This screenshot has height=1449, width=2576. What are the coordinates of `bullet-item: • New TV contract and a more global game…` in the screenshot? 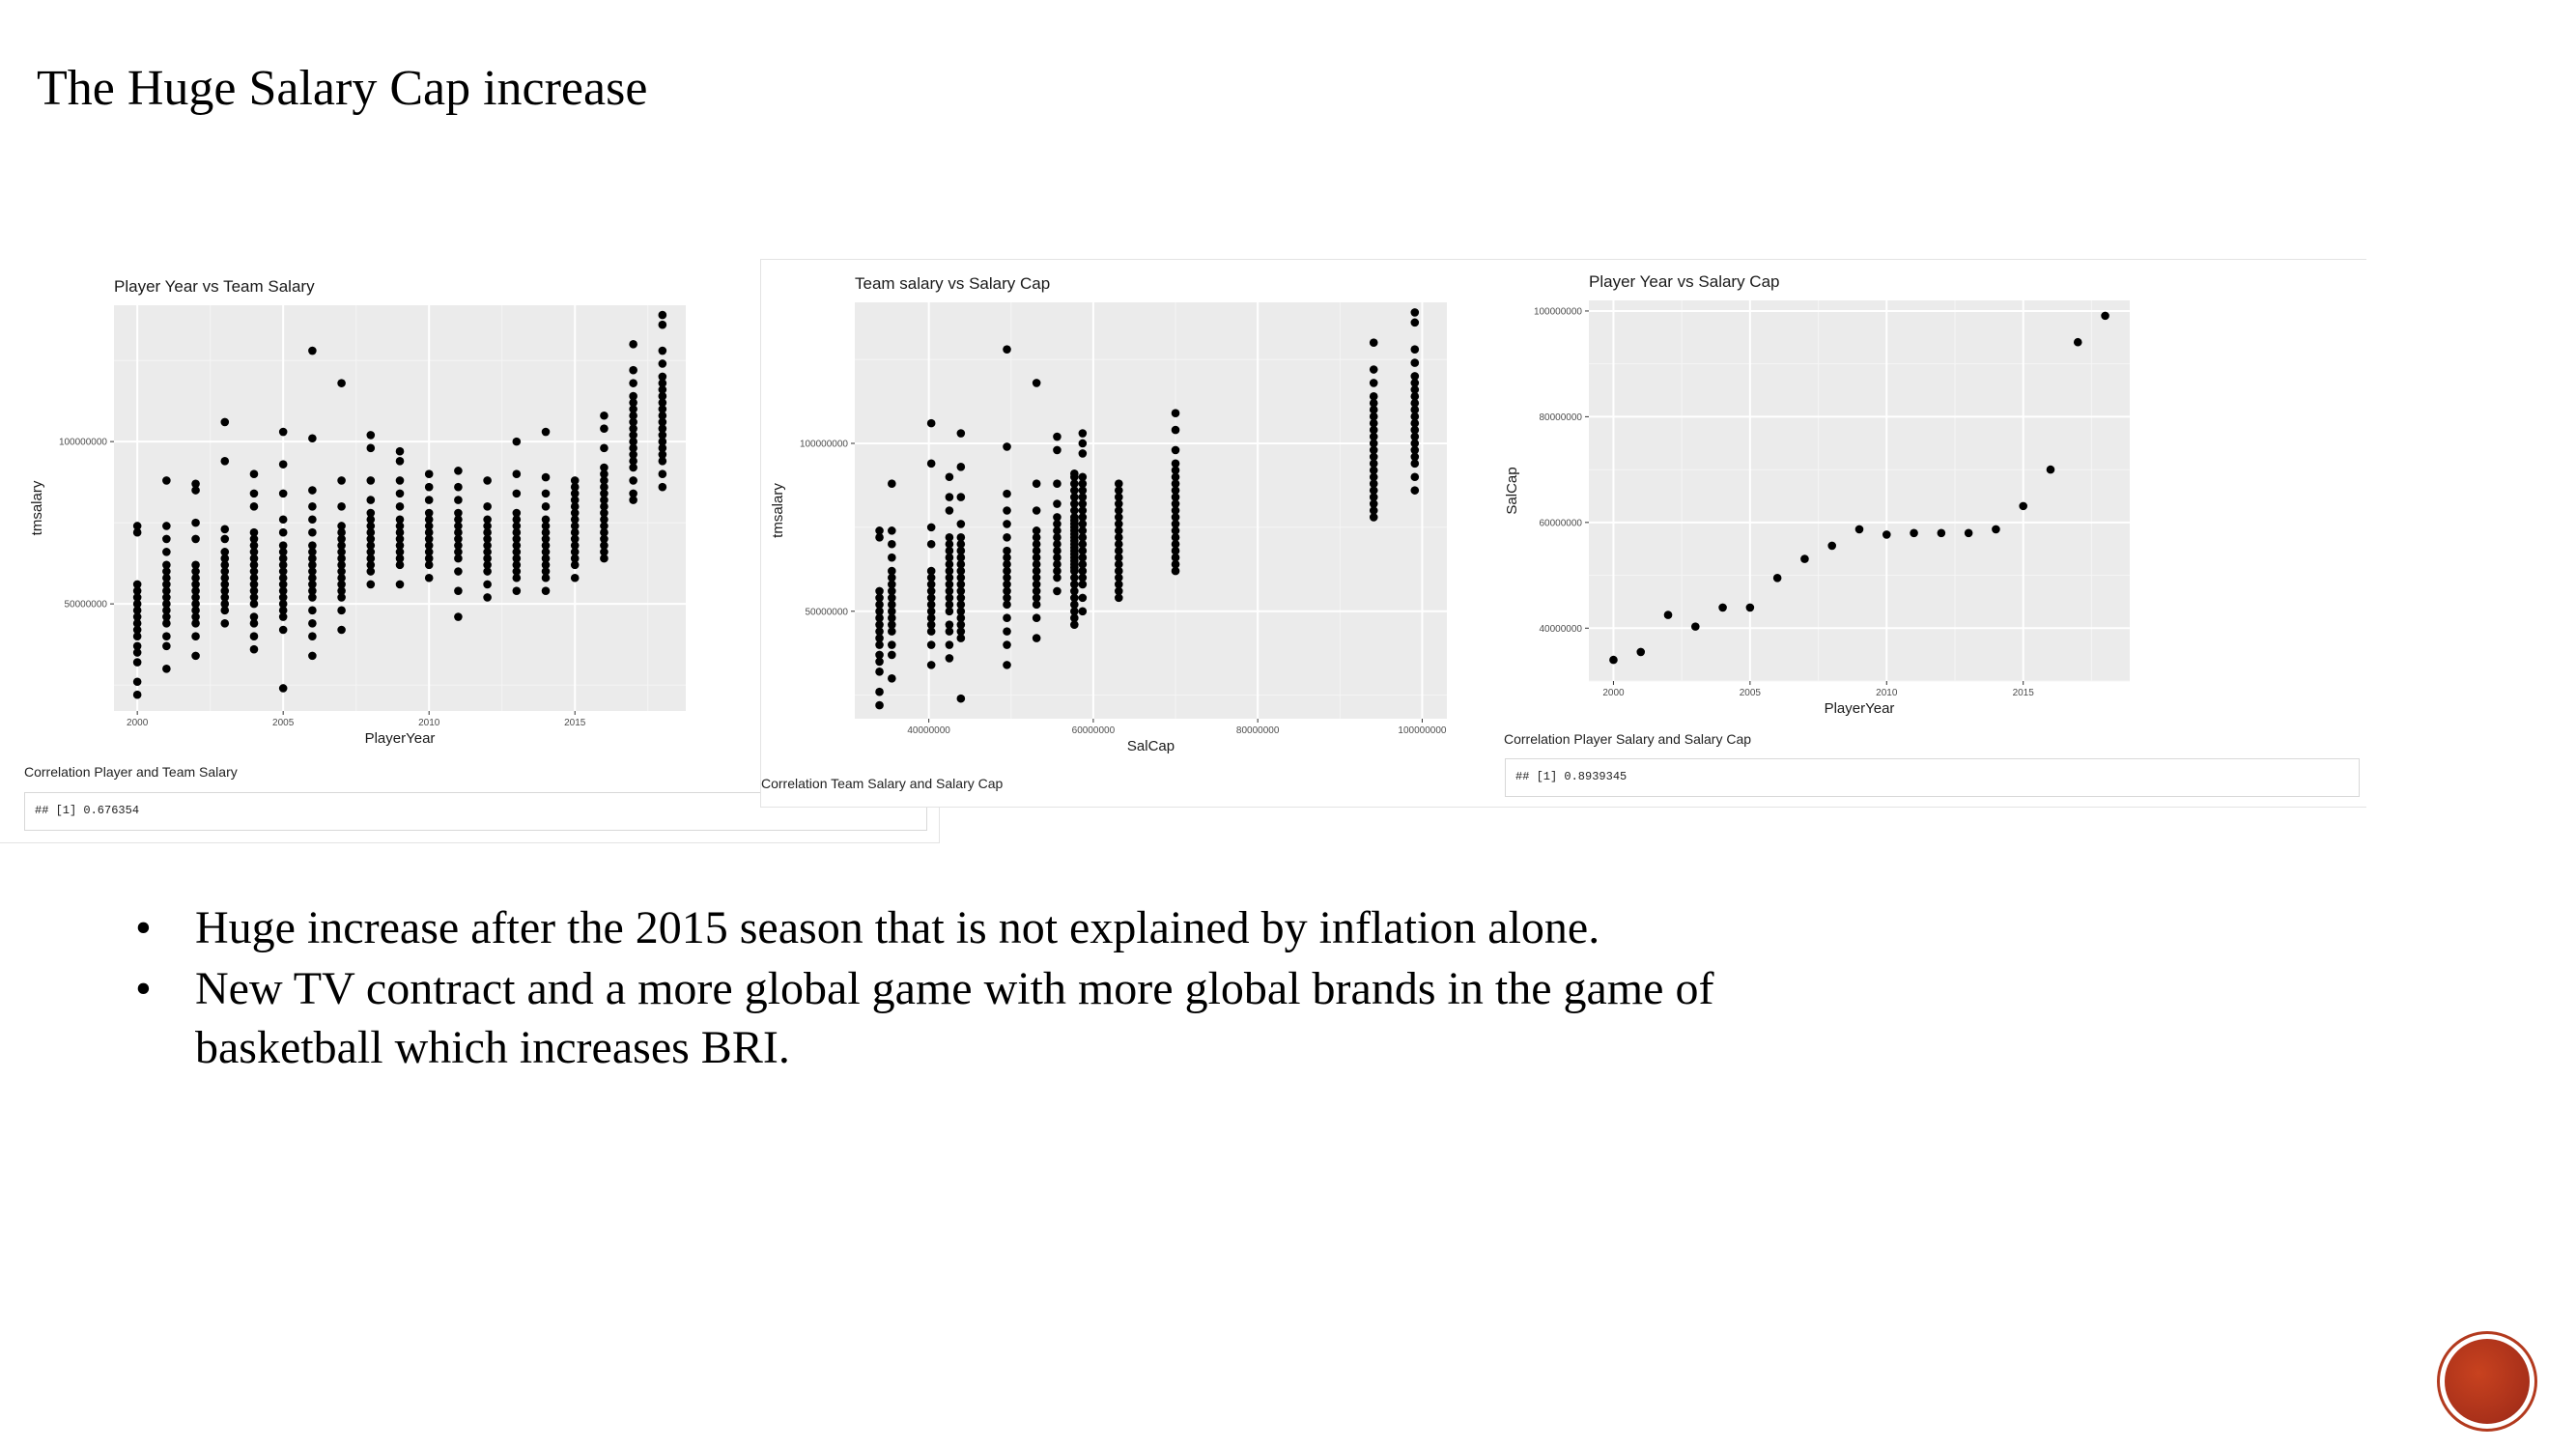 It's located at (966, 1018).